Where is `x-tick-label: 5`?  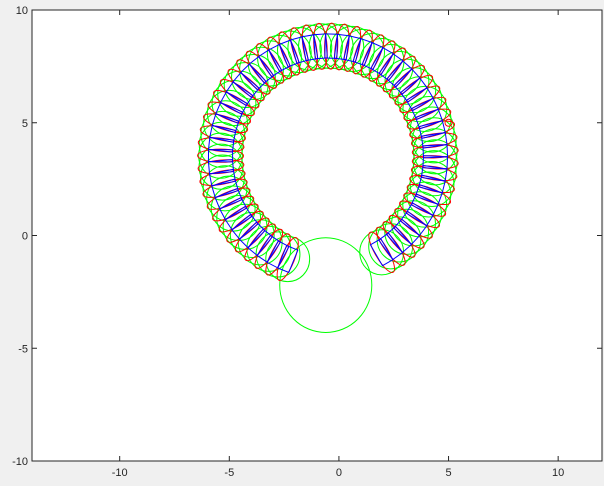
x-tick-label: 5 is located at coordinates (448, 473).